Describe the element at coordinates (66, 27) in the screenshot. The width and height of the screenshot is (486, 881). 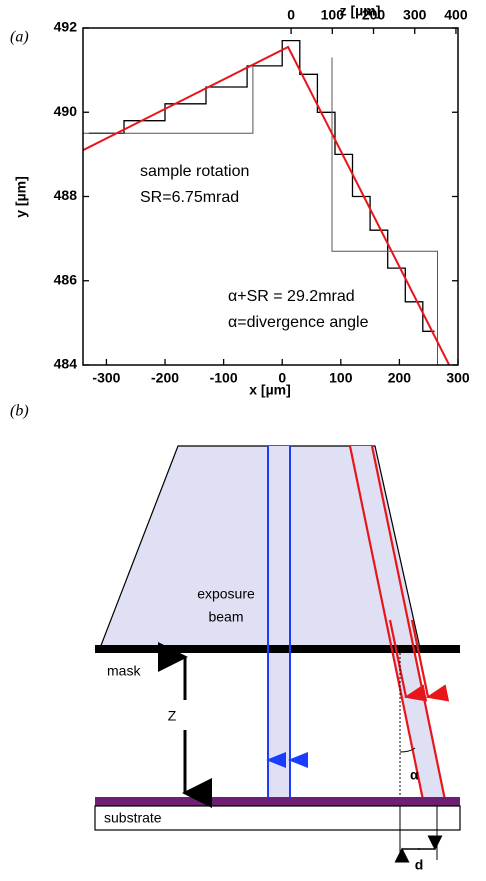
I see `y-tick-label: 492` at that location.